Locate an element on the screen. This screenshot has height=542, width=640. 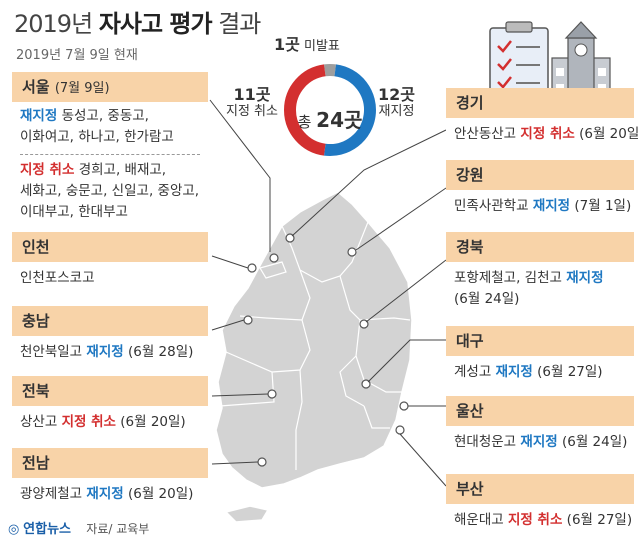
region-gyeonggi: 경기 안산동산고 지정 취소 (6월 20일) is located at coordinates (543, 119).